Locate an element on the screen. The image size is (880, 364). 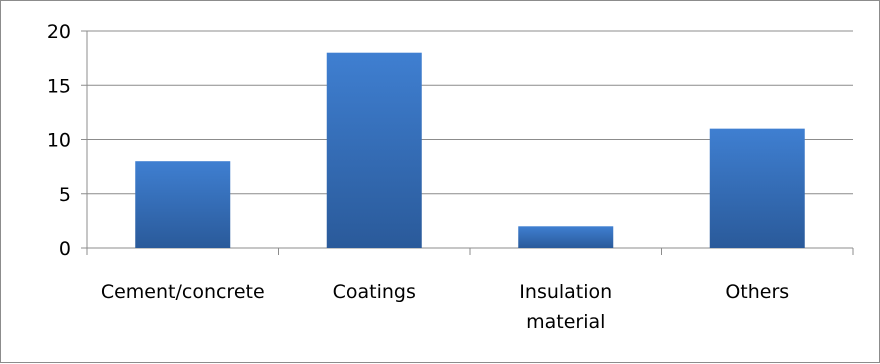
x-category-label-1: Coatings is located at coordinates (374, 292).